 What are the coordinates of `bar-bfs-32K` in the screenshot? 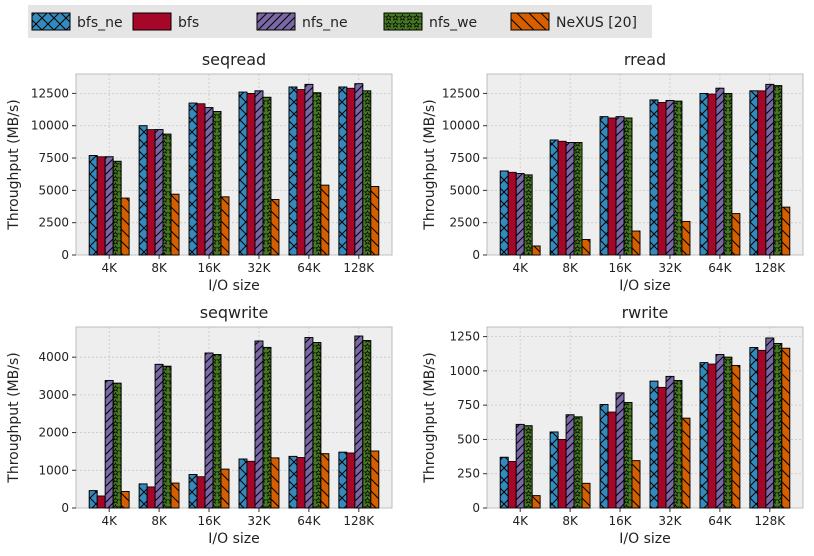 It's located at (662, 447).